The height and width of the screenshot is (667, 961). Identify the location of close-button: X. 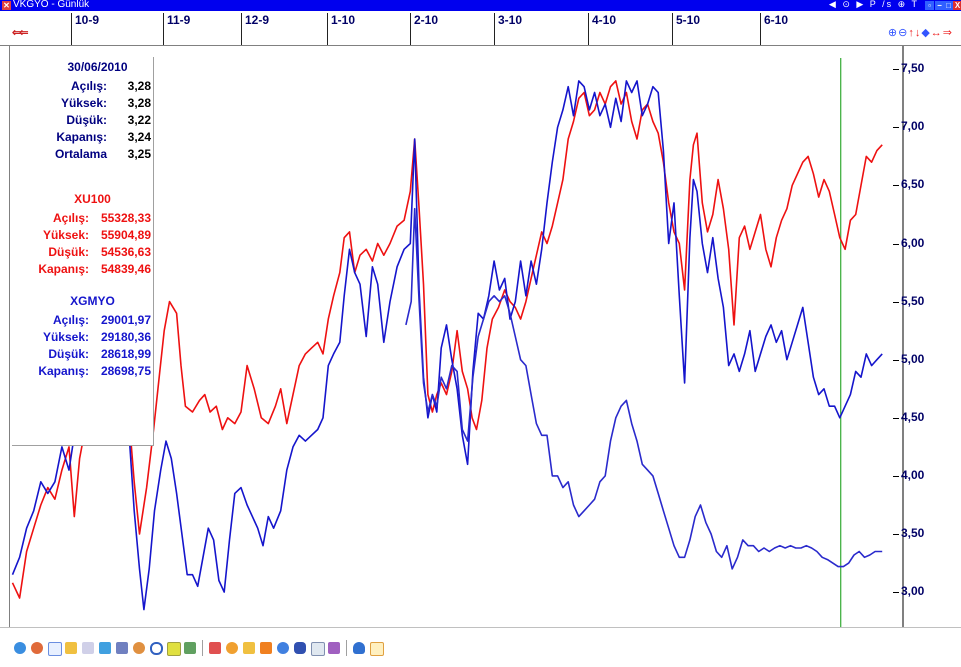
(957, 5).